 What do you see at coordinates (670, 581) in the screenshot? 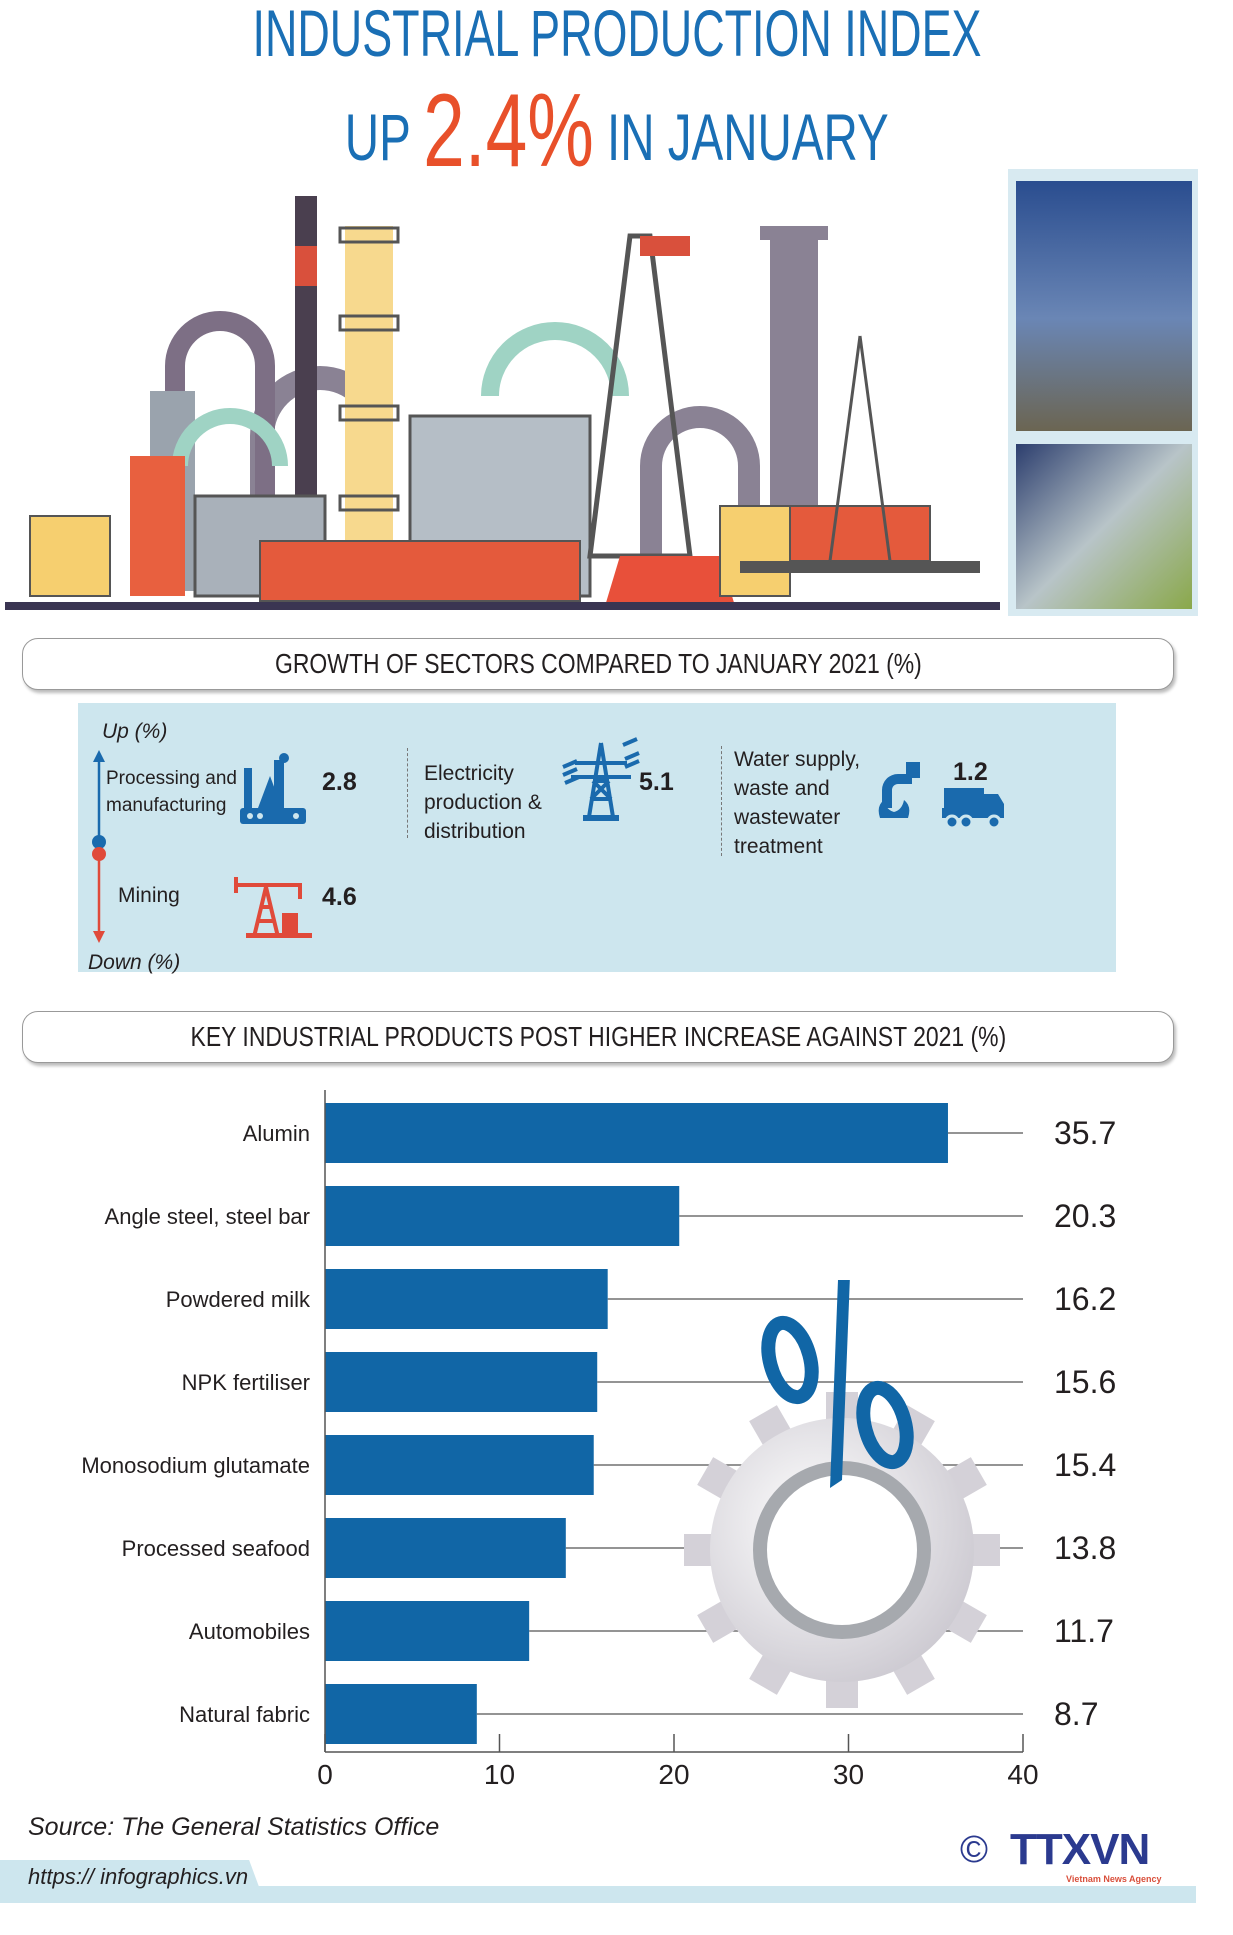
I see `derrick-base` at bounding box center [670, 581].